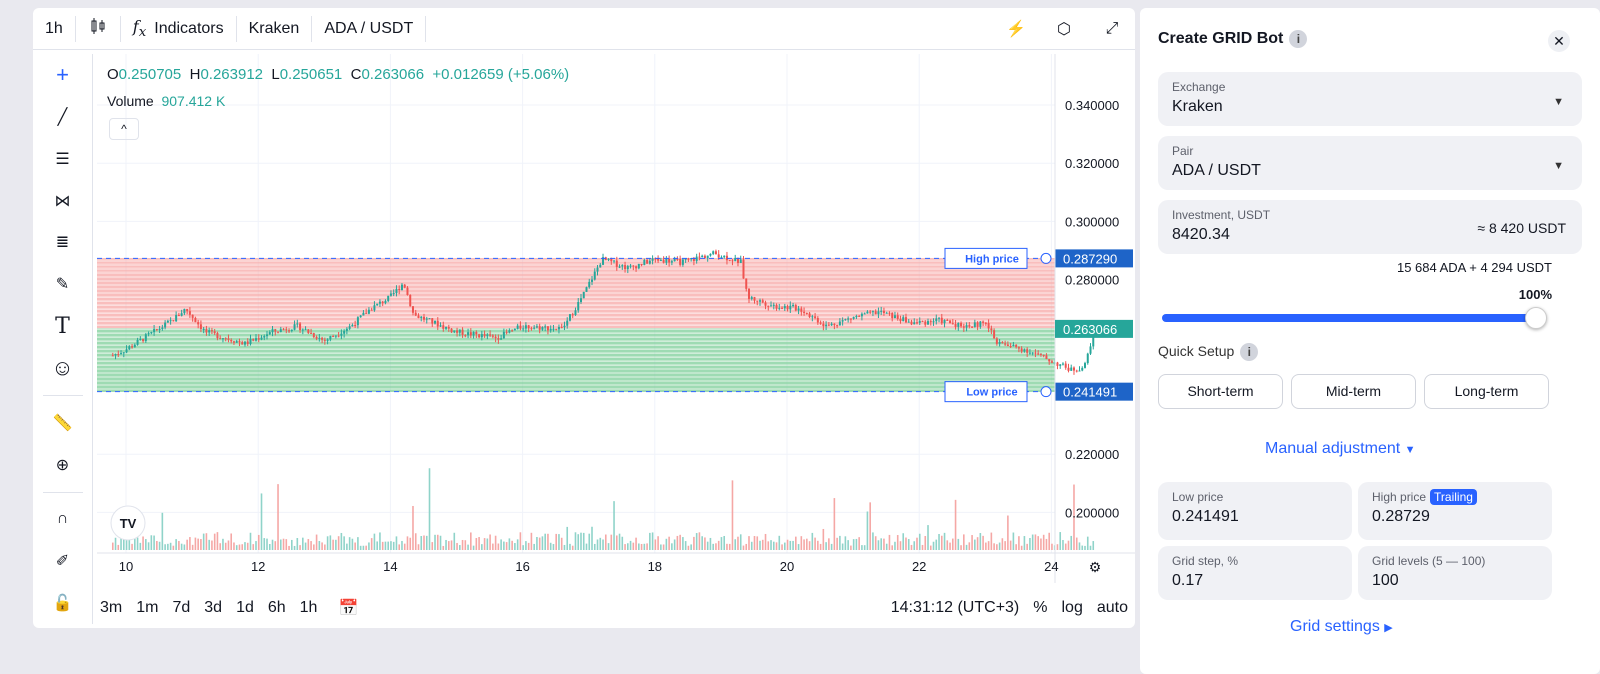 The height and width of the screenshot is (674, 1600). Describe the element at coordinates (1353, 391) in the screenshot. I see `mid-term-button: Mid-term` at that location.